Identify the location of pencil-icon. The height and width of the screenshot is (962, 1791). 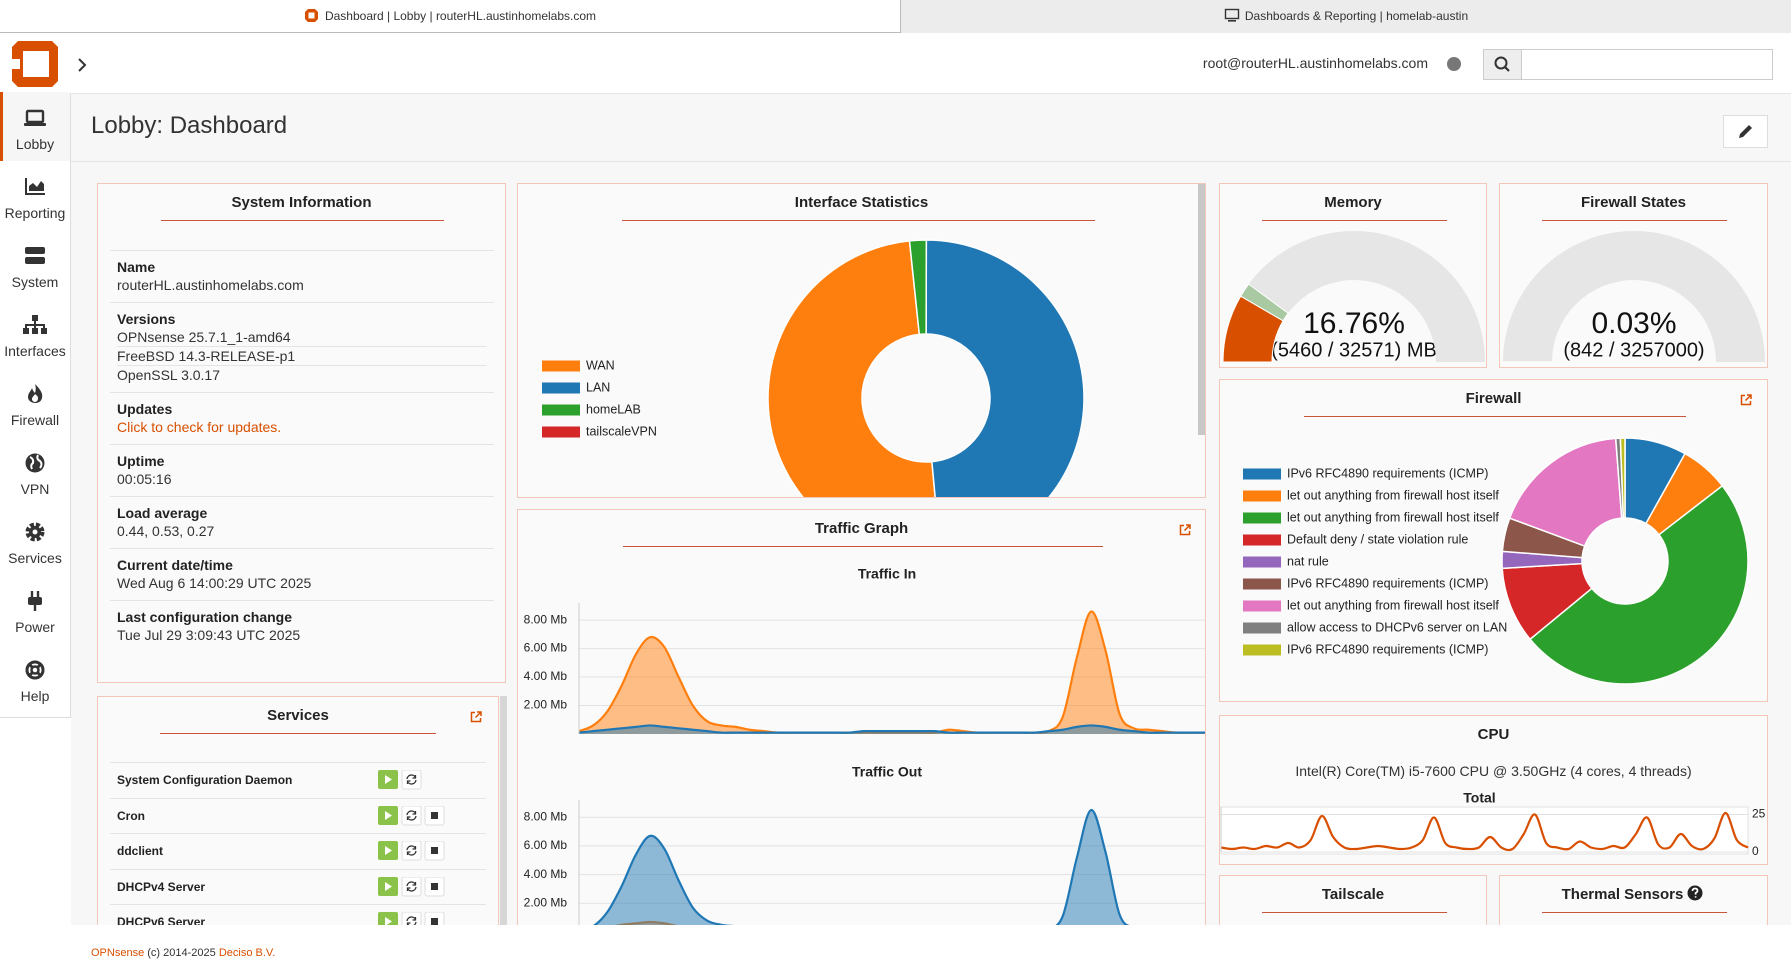
(1745, 131).